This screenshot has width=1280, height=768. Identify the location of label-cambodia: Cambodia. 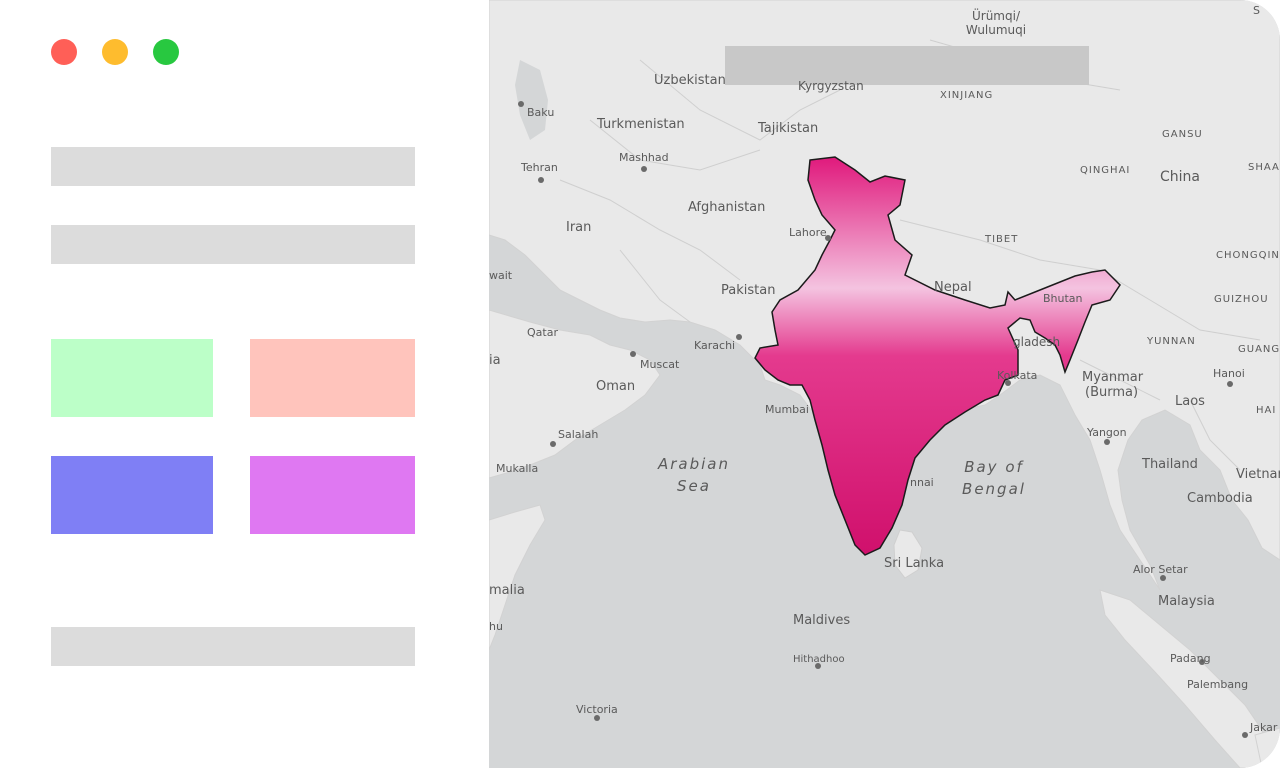
(1220, 498).